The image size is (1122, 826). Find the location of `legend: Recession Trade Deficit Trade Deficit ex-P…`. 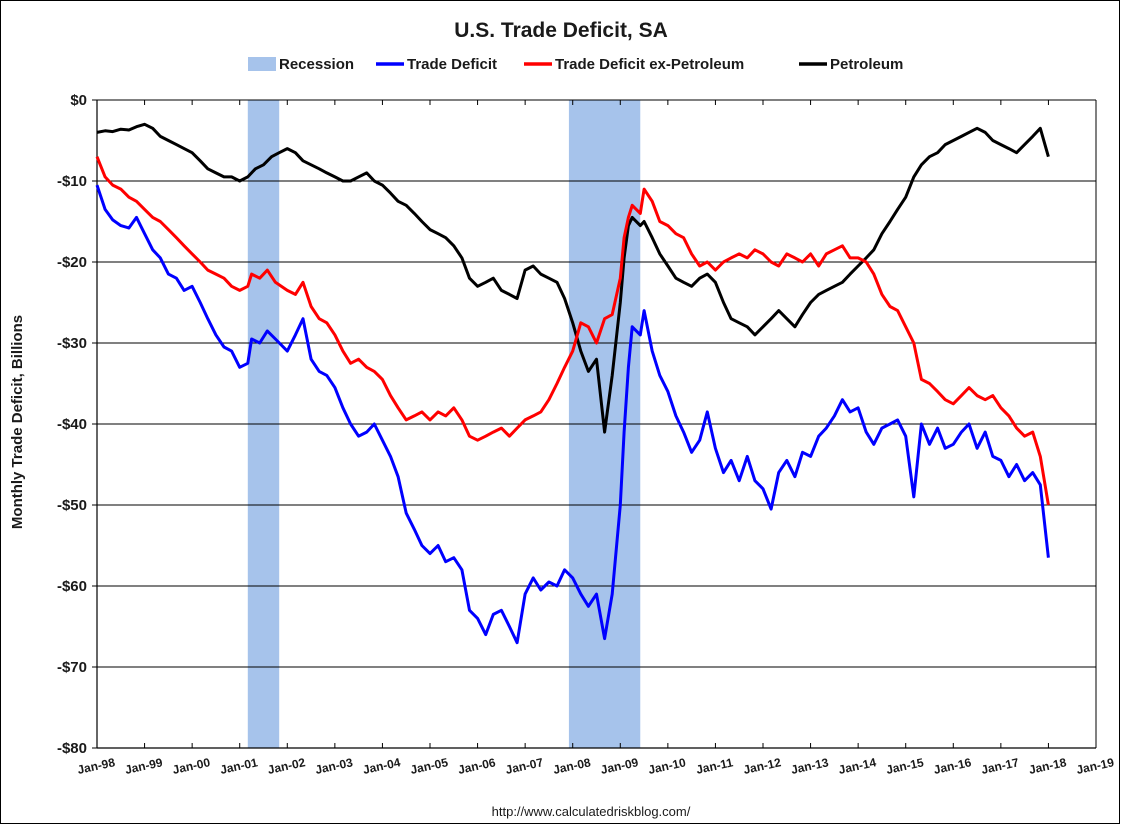

legend: Recession Trade Deficit Trade Deficit ex-P… is located at coordinates (575, 64).